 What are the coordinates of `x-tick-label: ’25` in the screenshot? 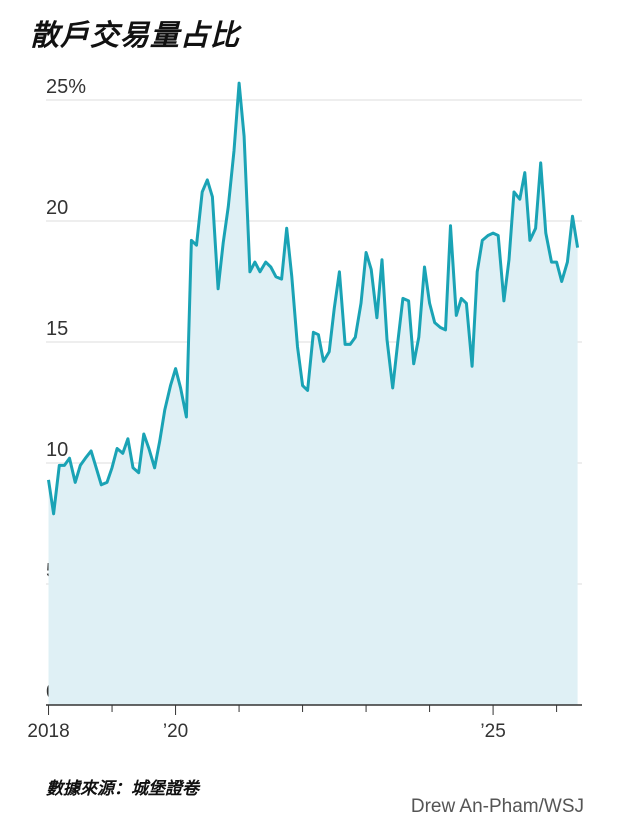 It's located at (492, 731).